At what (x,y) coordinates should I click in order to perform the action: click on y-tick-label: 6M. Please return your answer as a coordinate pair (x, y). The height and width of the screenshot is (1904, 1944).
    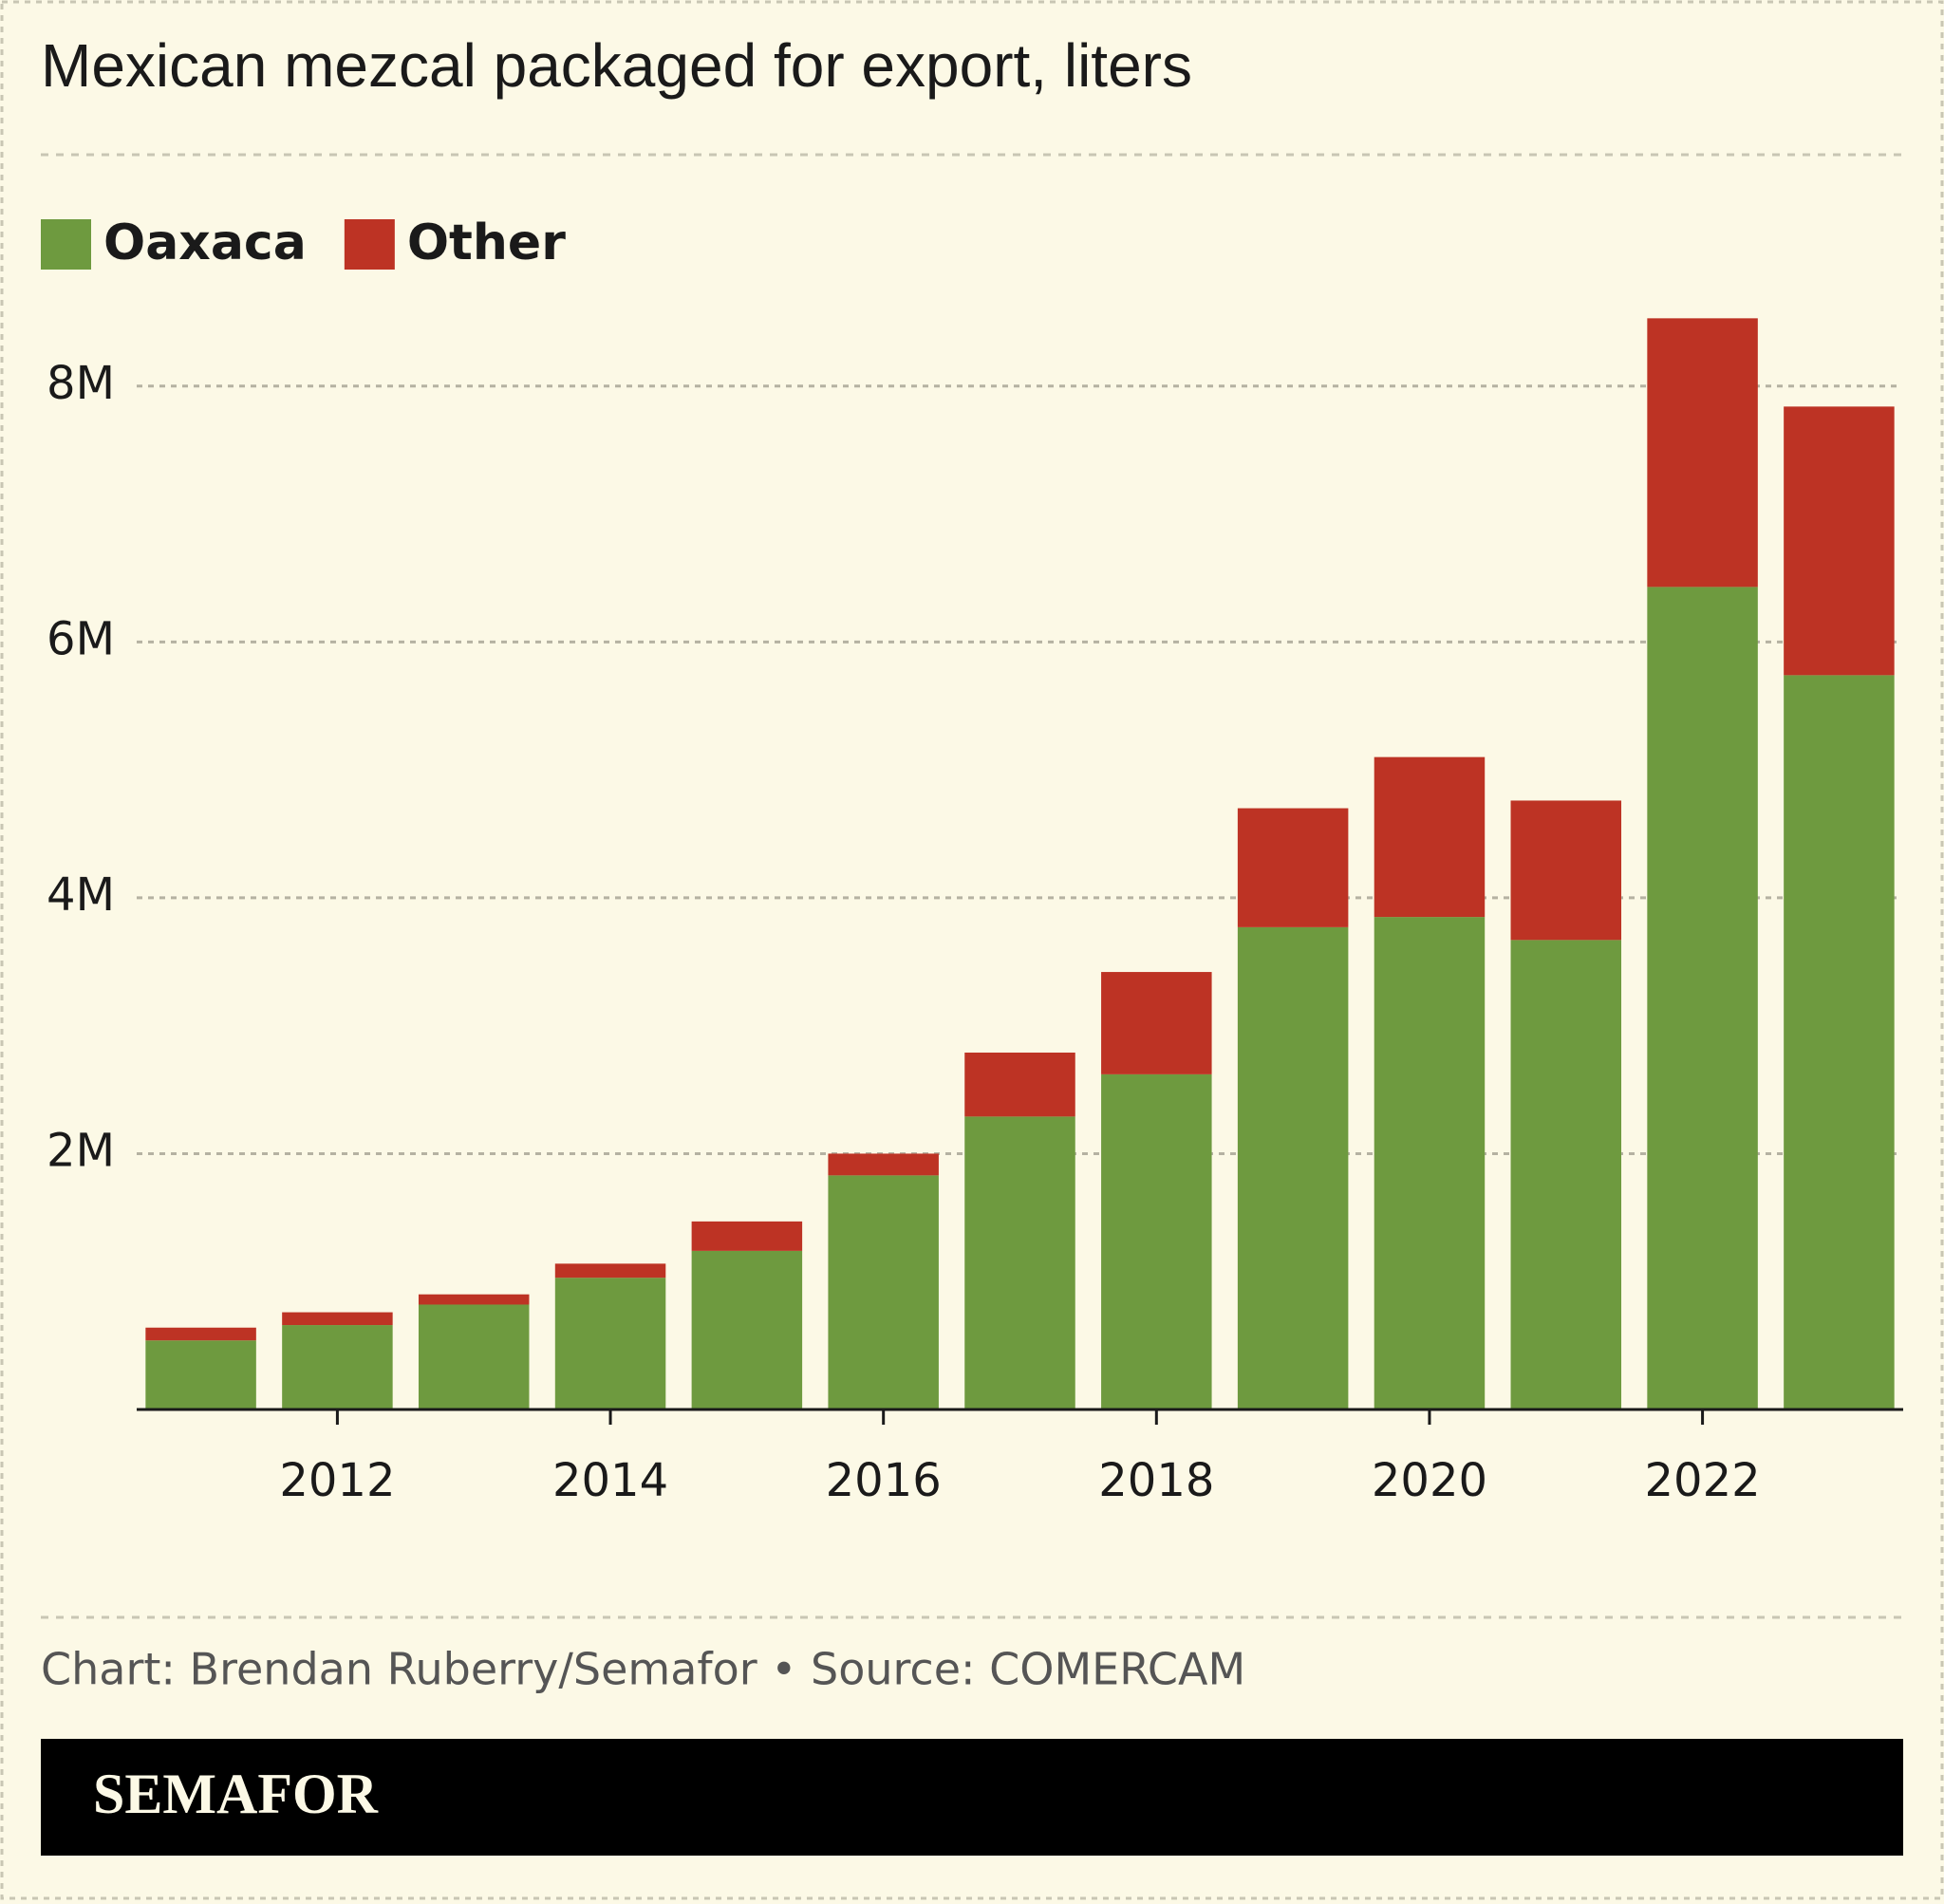
    Looking at the image, I should click on (81, 638).